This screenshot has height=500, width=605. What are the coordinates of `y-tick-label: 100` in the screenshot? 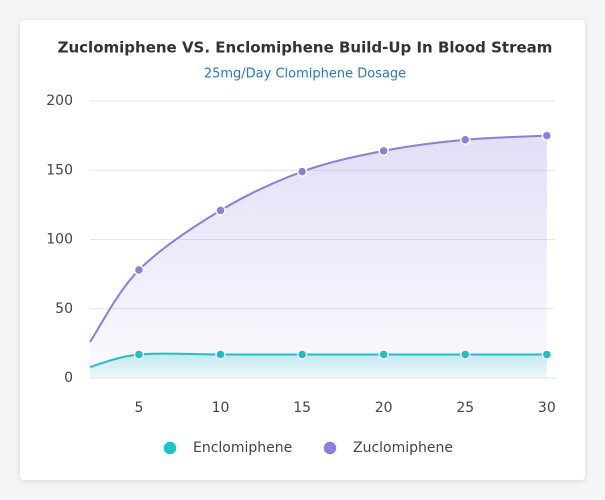 It's located at (59, 240).